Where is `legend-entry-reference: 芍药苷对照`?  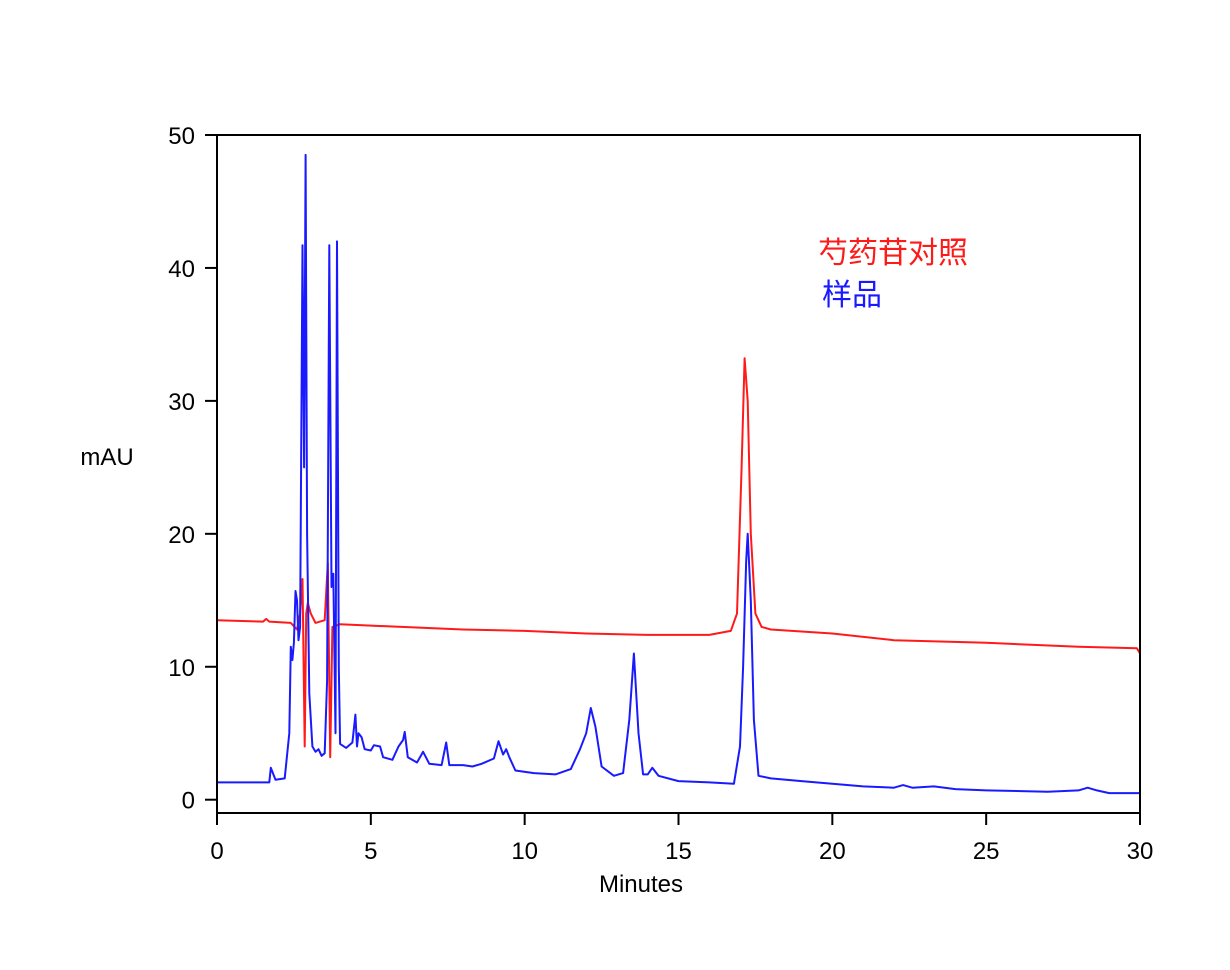
legend-entry-reference: 芍药苷对照 is located at coordinates (893, 253).